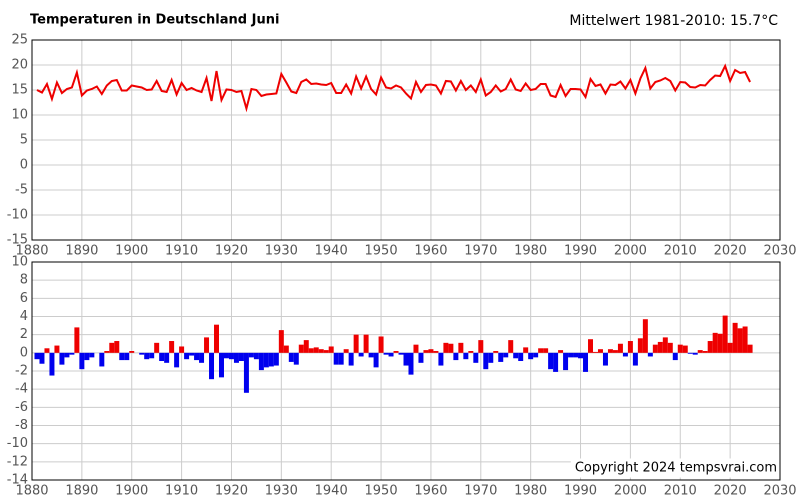  I want to click on y-tick-label: -2, so click(21, 371).